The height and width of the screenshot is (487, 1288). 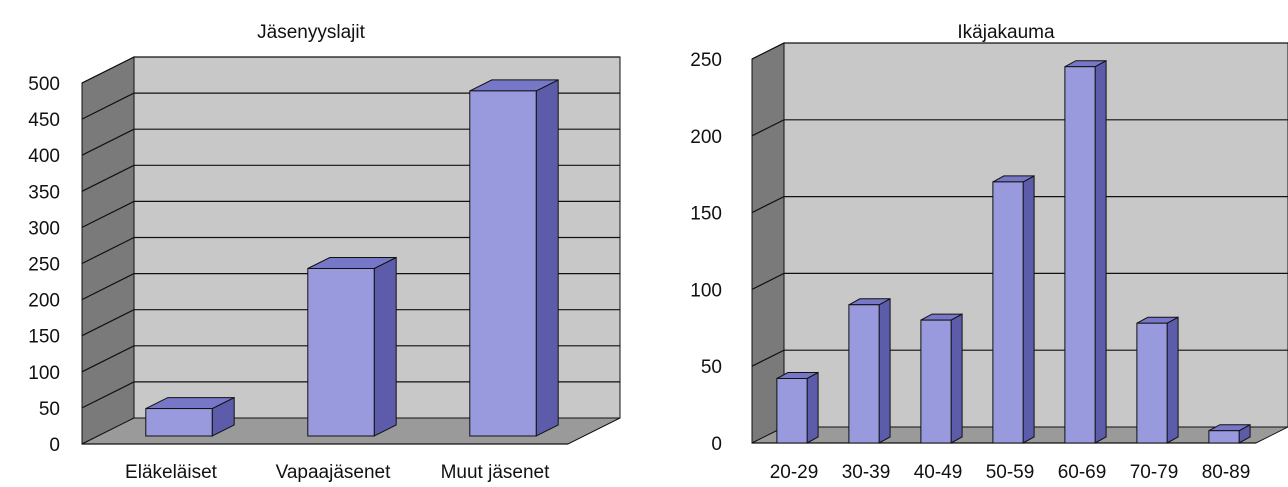 What do you see at coordinates (44, 228) in the screenshot?
I see `y-tick-label: 300` at bounding box center [44, 228].